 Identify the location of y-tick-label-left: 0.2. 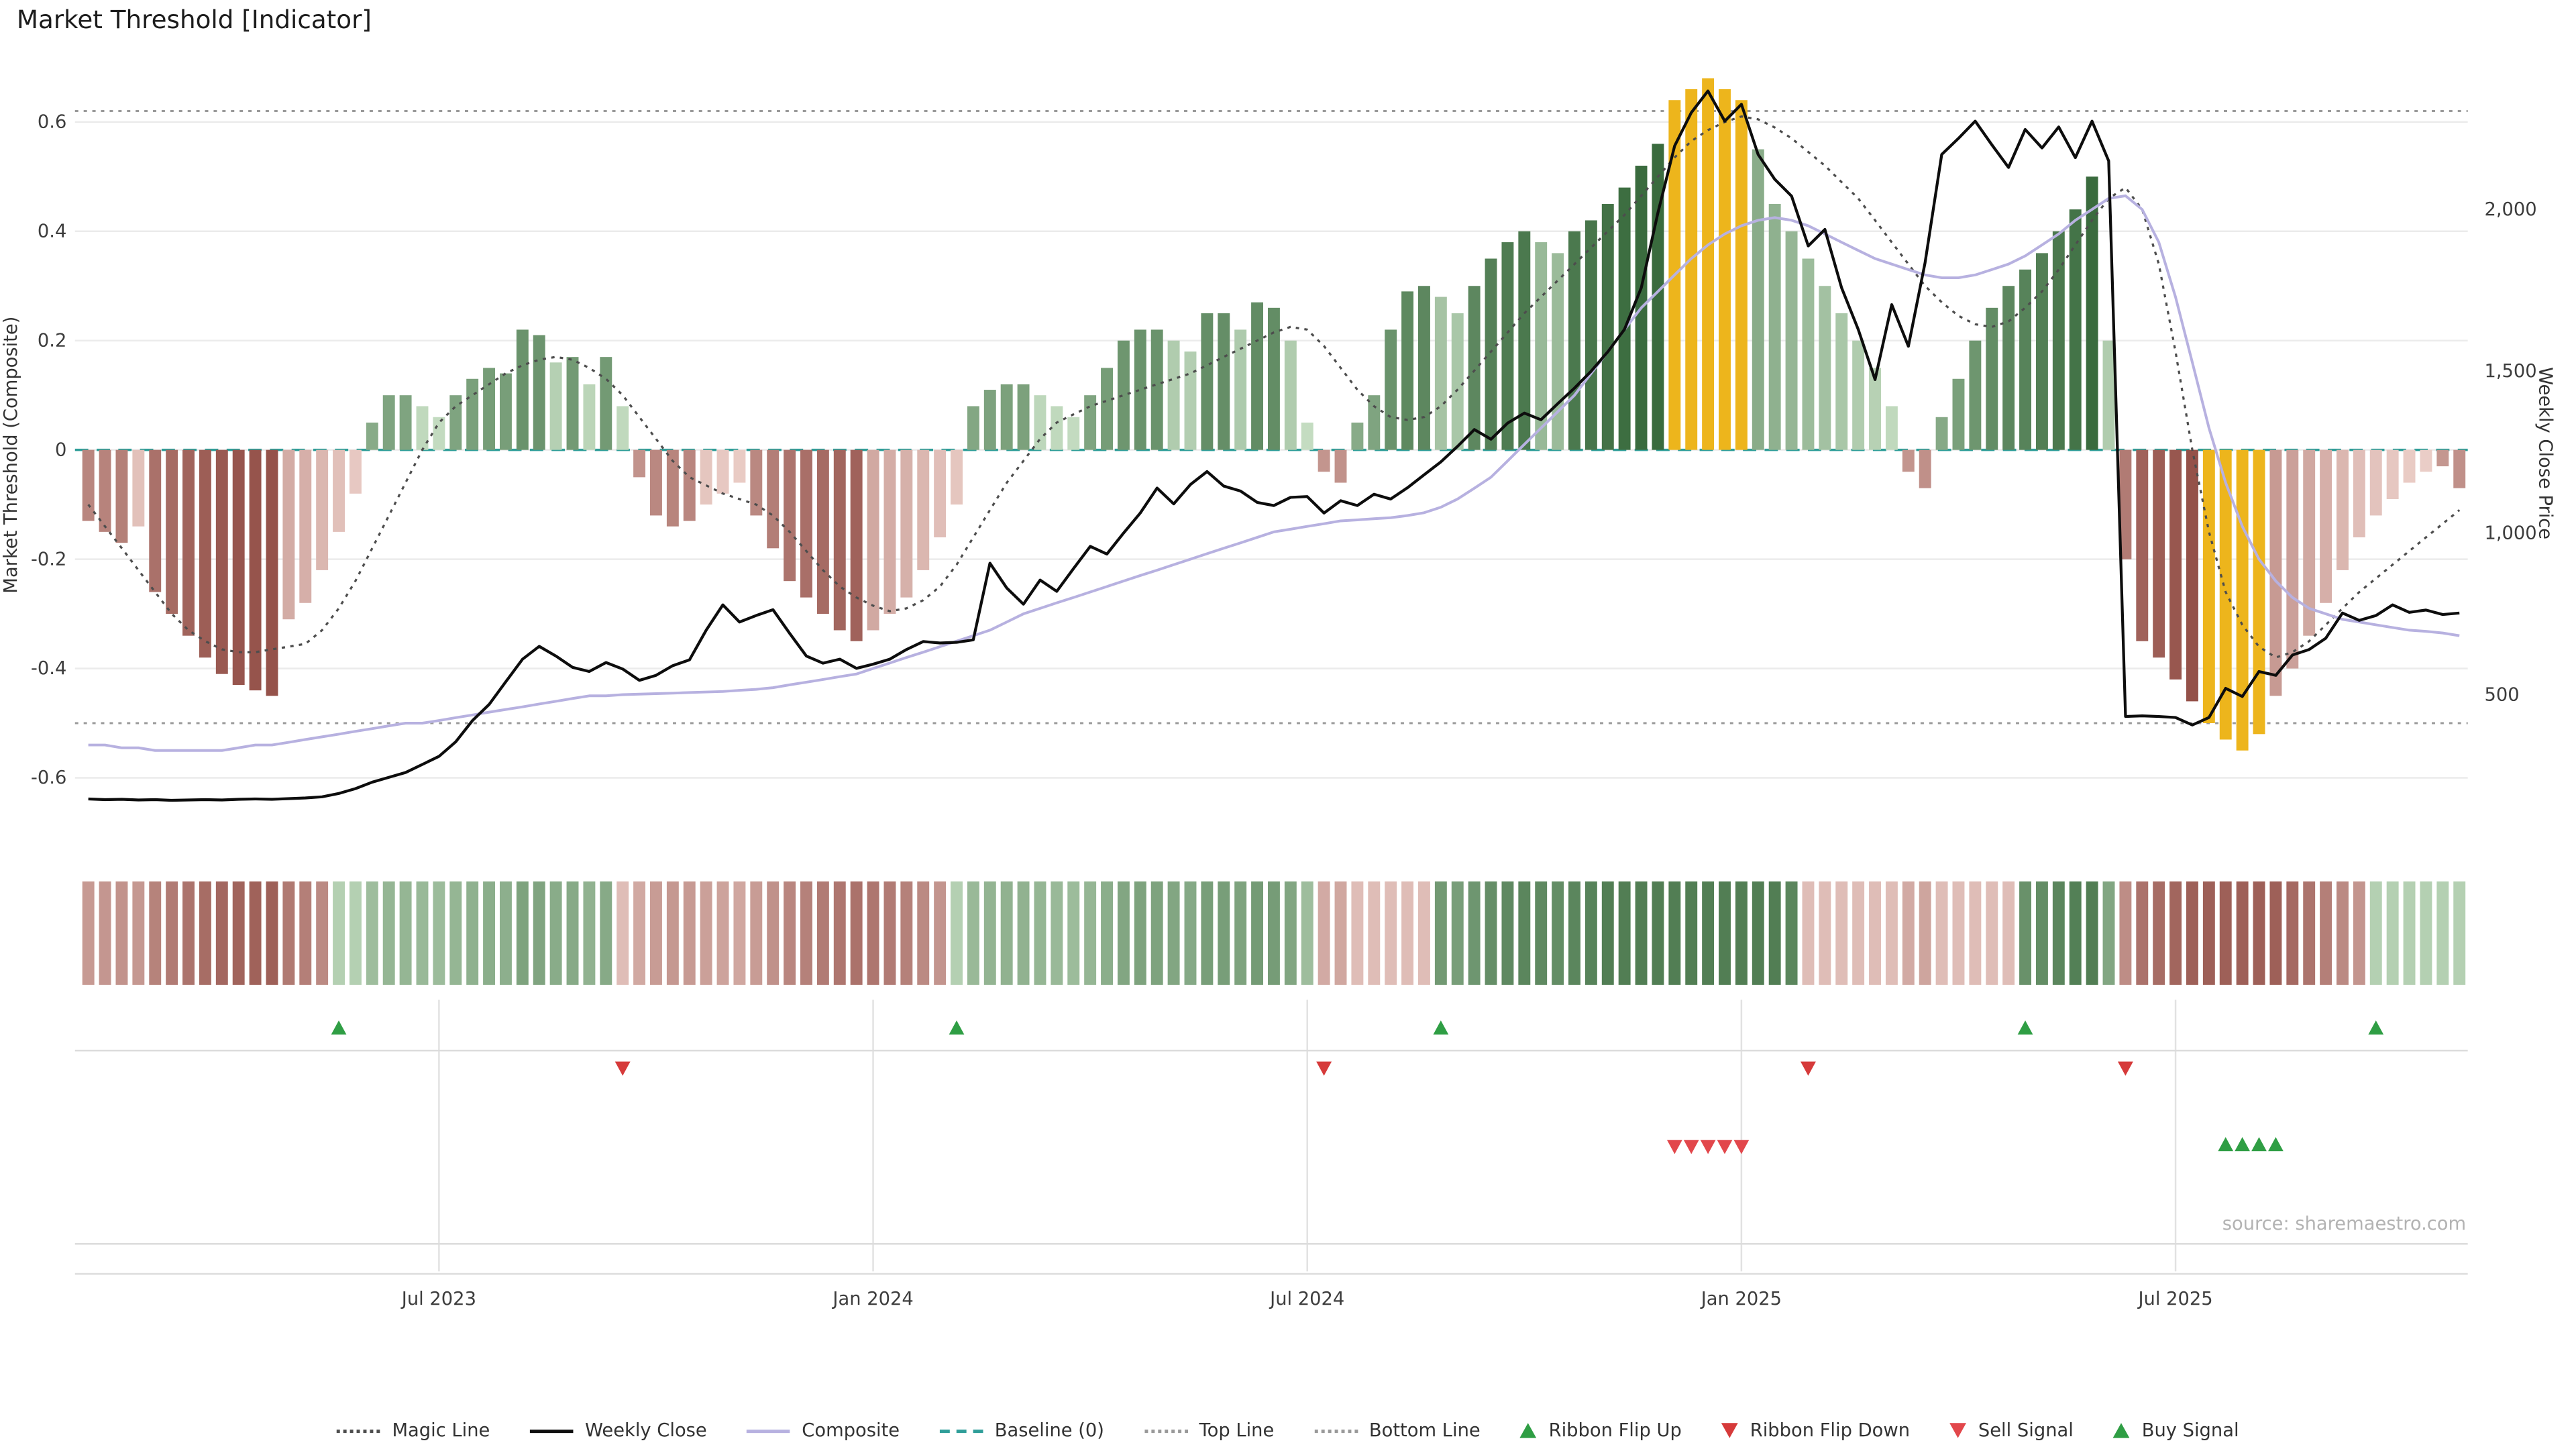
(52, 340).